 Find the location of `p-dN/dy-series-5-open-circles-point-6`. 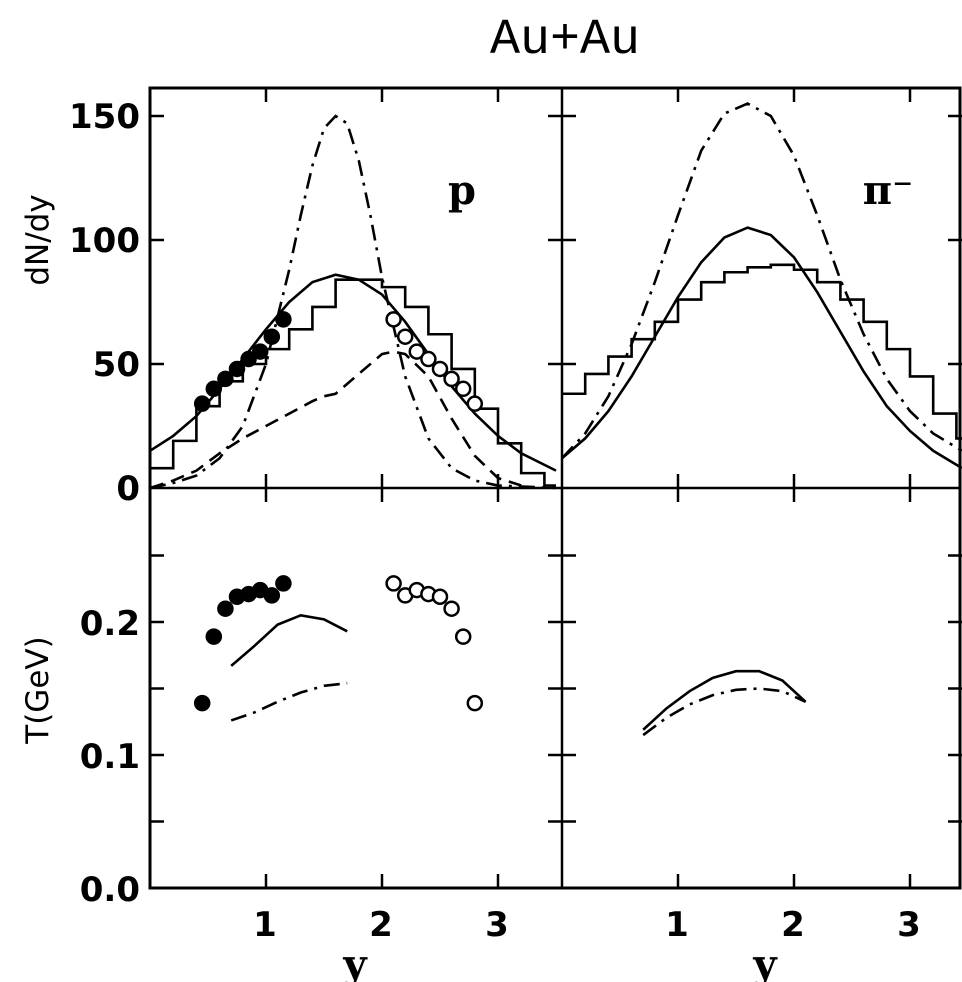

p-dN/dy-series-5-open-circles-point-6 is located at coordinates (463, 389).